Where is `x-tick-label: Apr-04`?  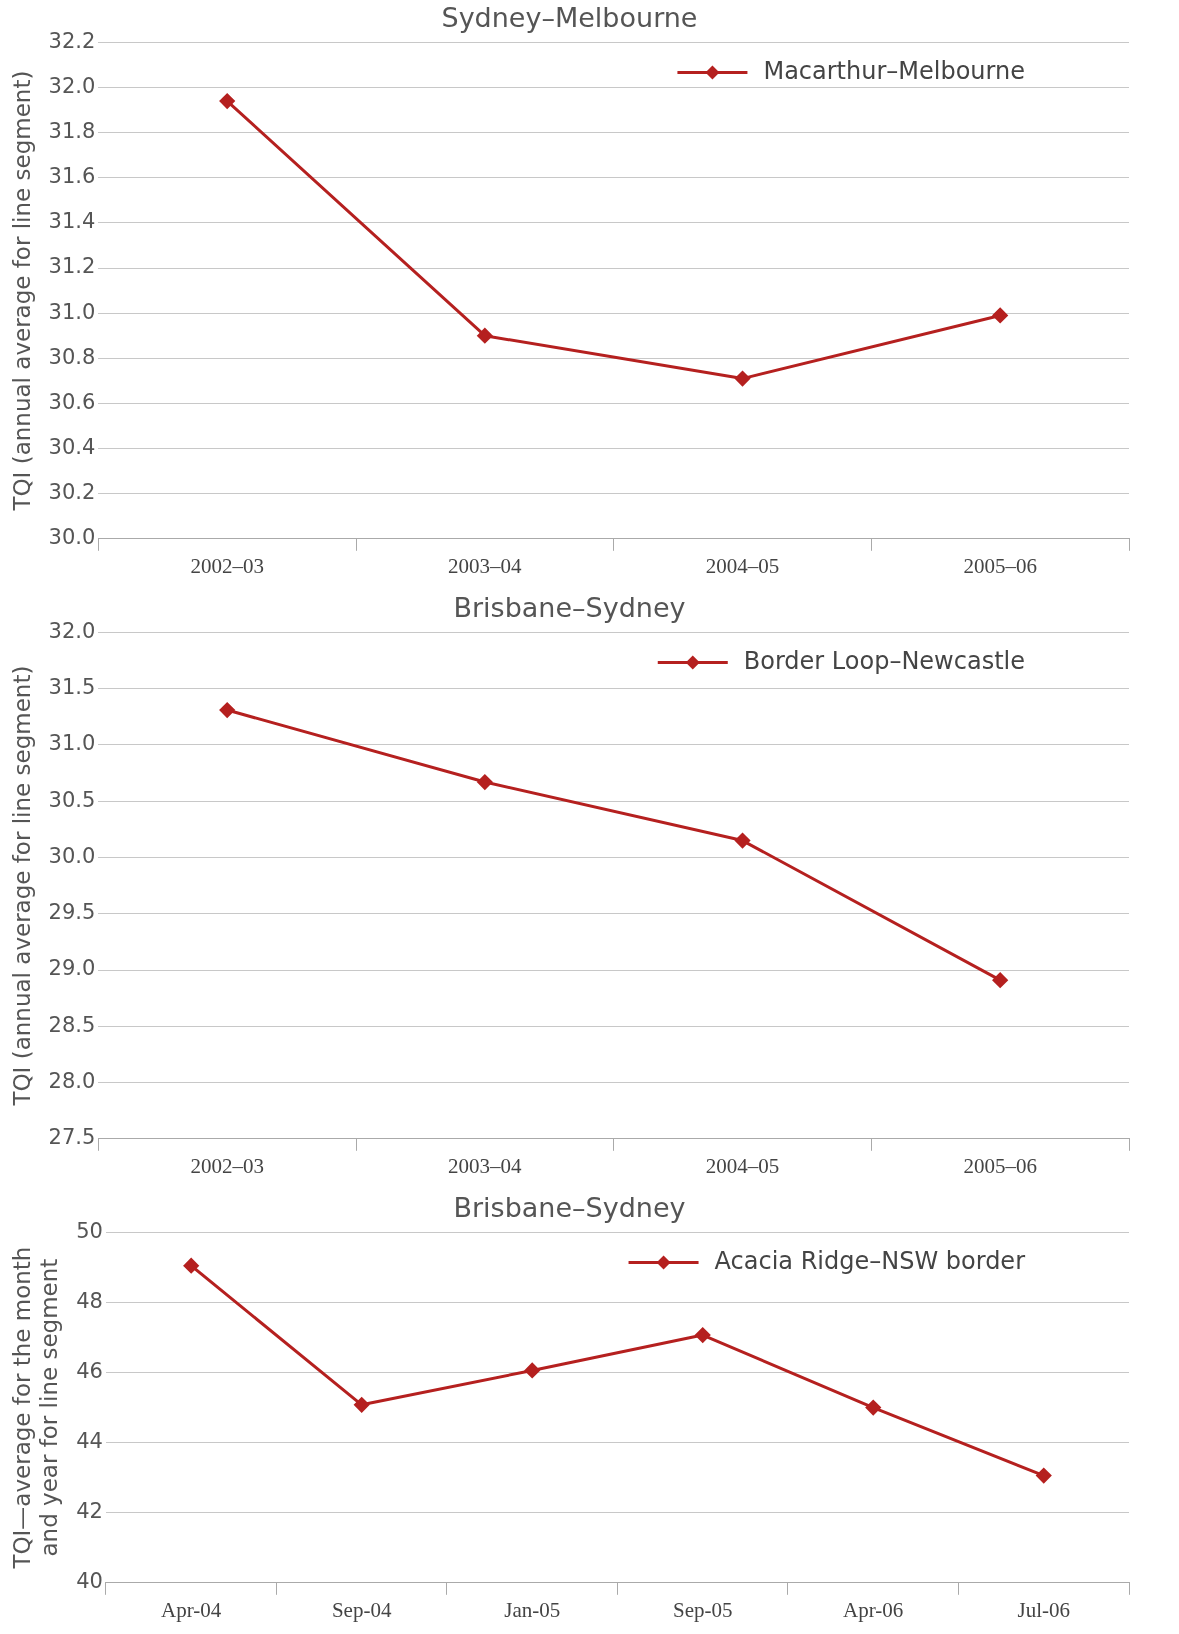 x-tick-label: Apr-04 is located at coordinates (191, 1609).